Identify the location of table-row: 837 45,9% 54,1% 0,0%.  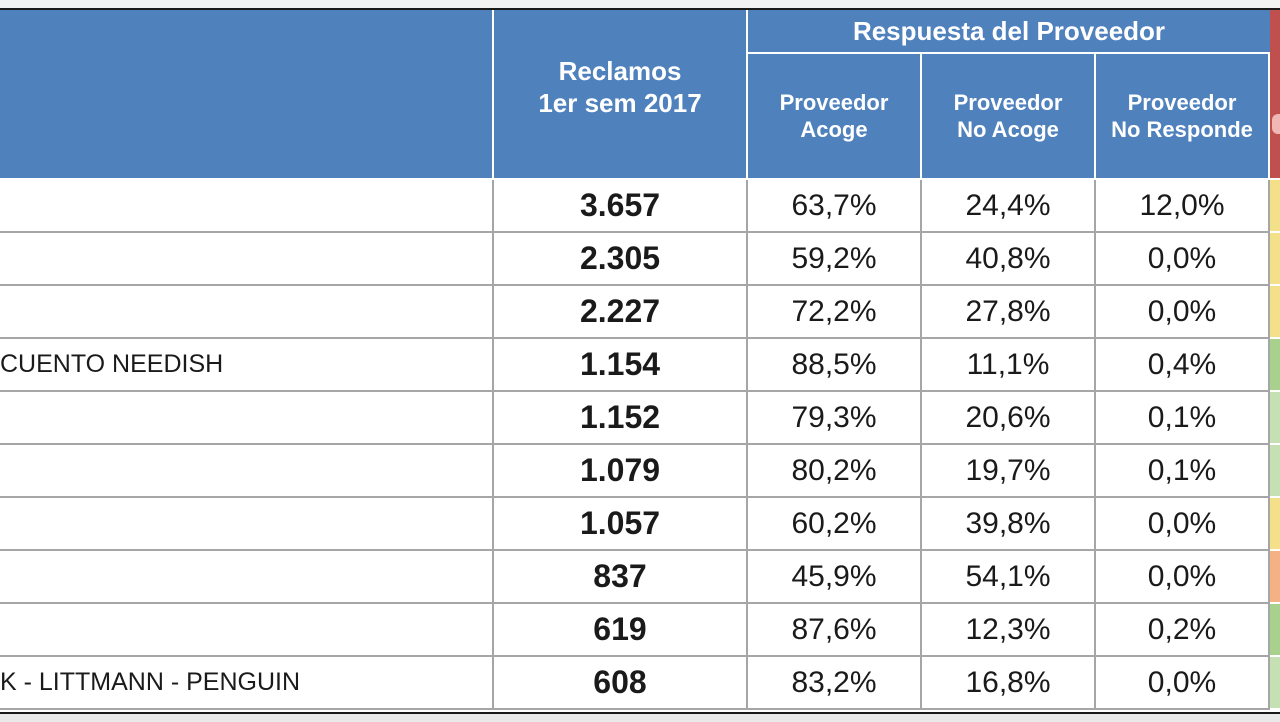
(640, 577).